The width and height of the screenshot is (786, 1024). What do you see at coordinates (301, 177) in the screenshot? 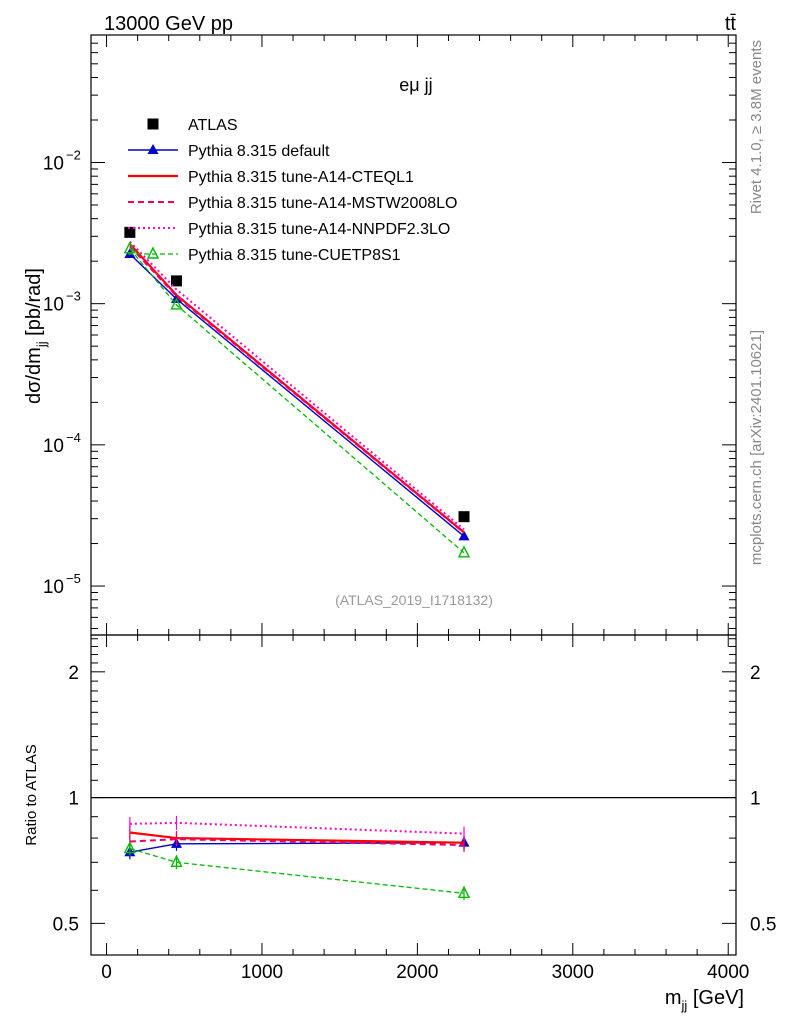
I see `legend-label-pythia-8-315-tune-a14-cteql1: Pythia 8.315 tune-A14-CTEQL1` at bounding box center [301, 177].